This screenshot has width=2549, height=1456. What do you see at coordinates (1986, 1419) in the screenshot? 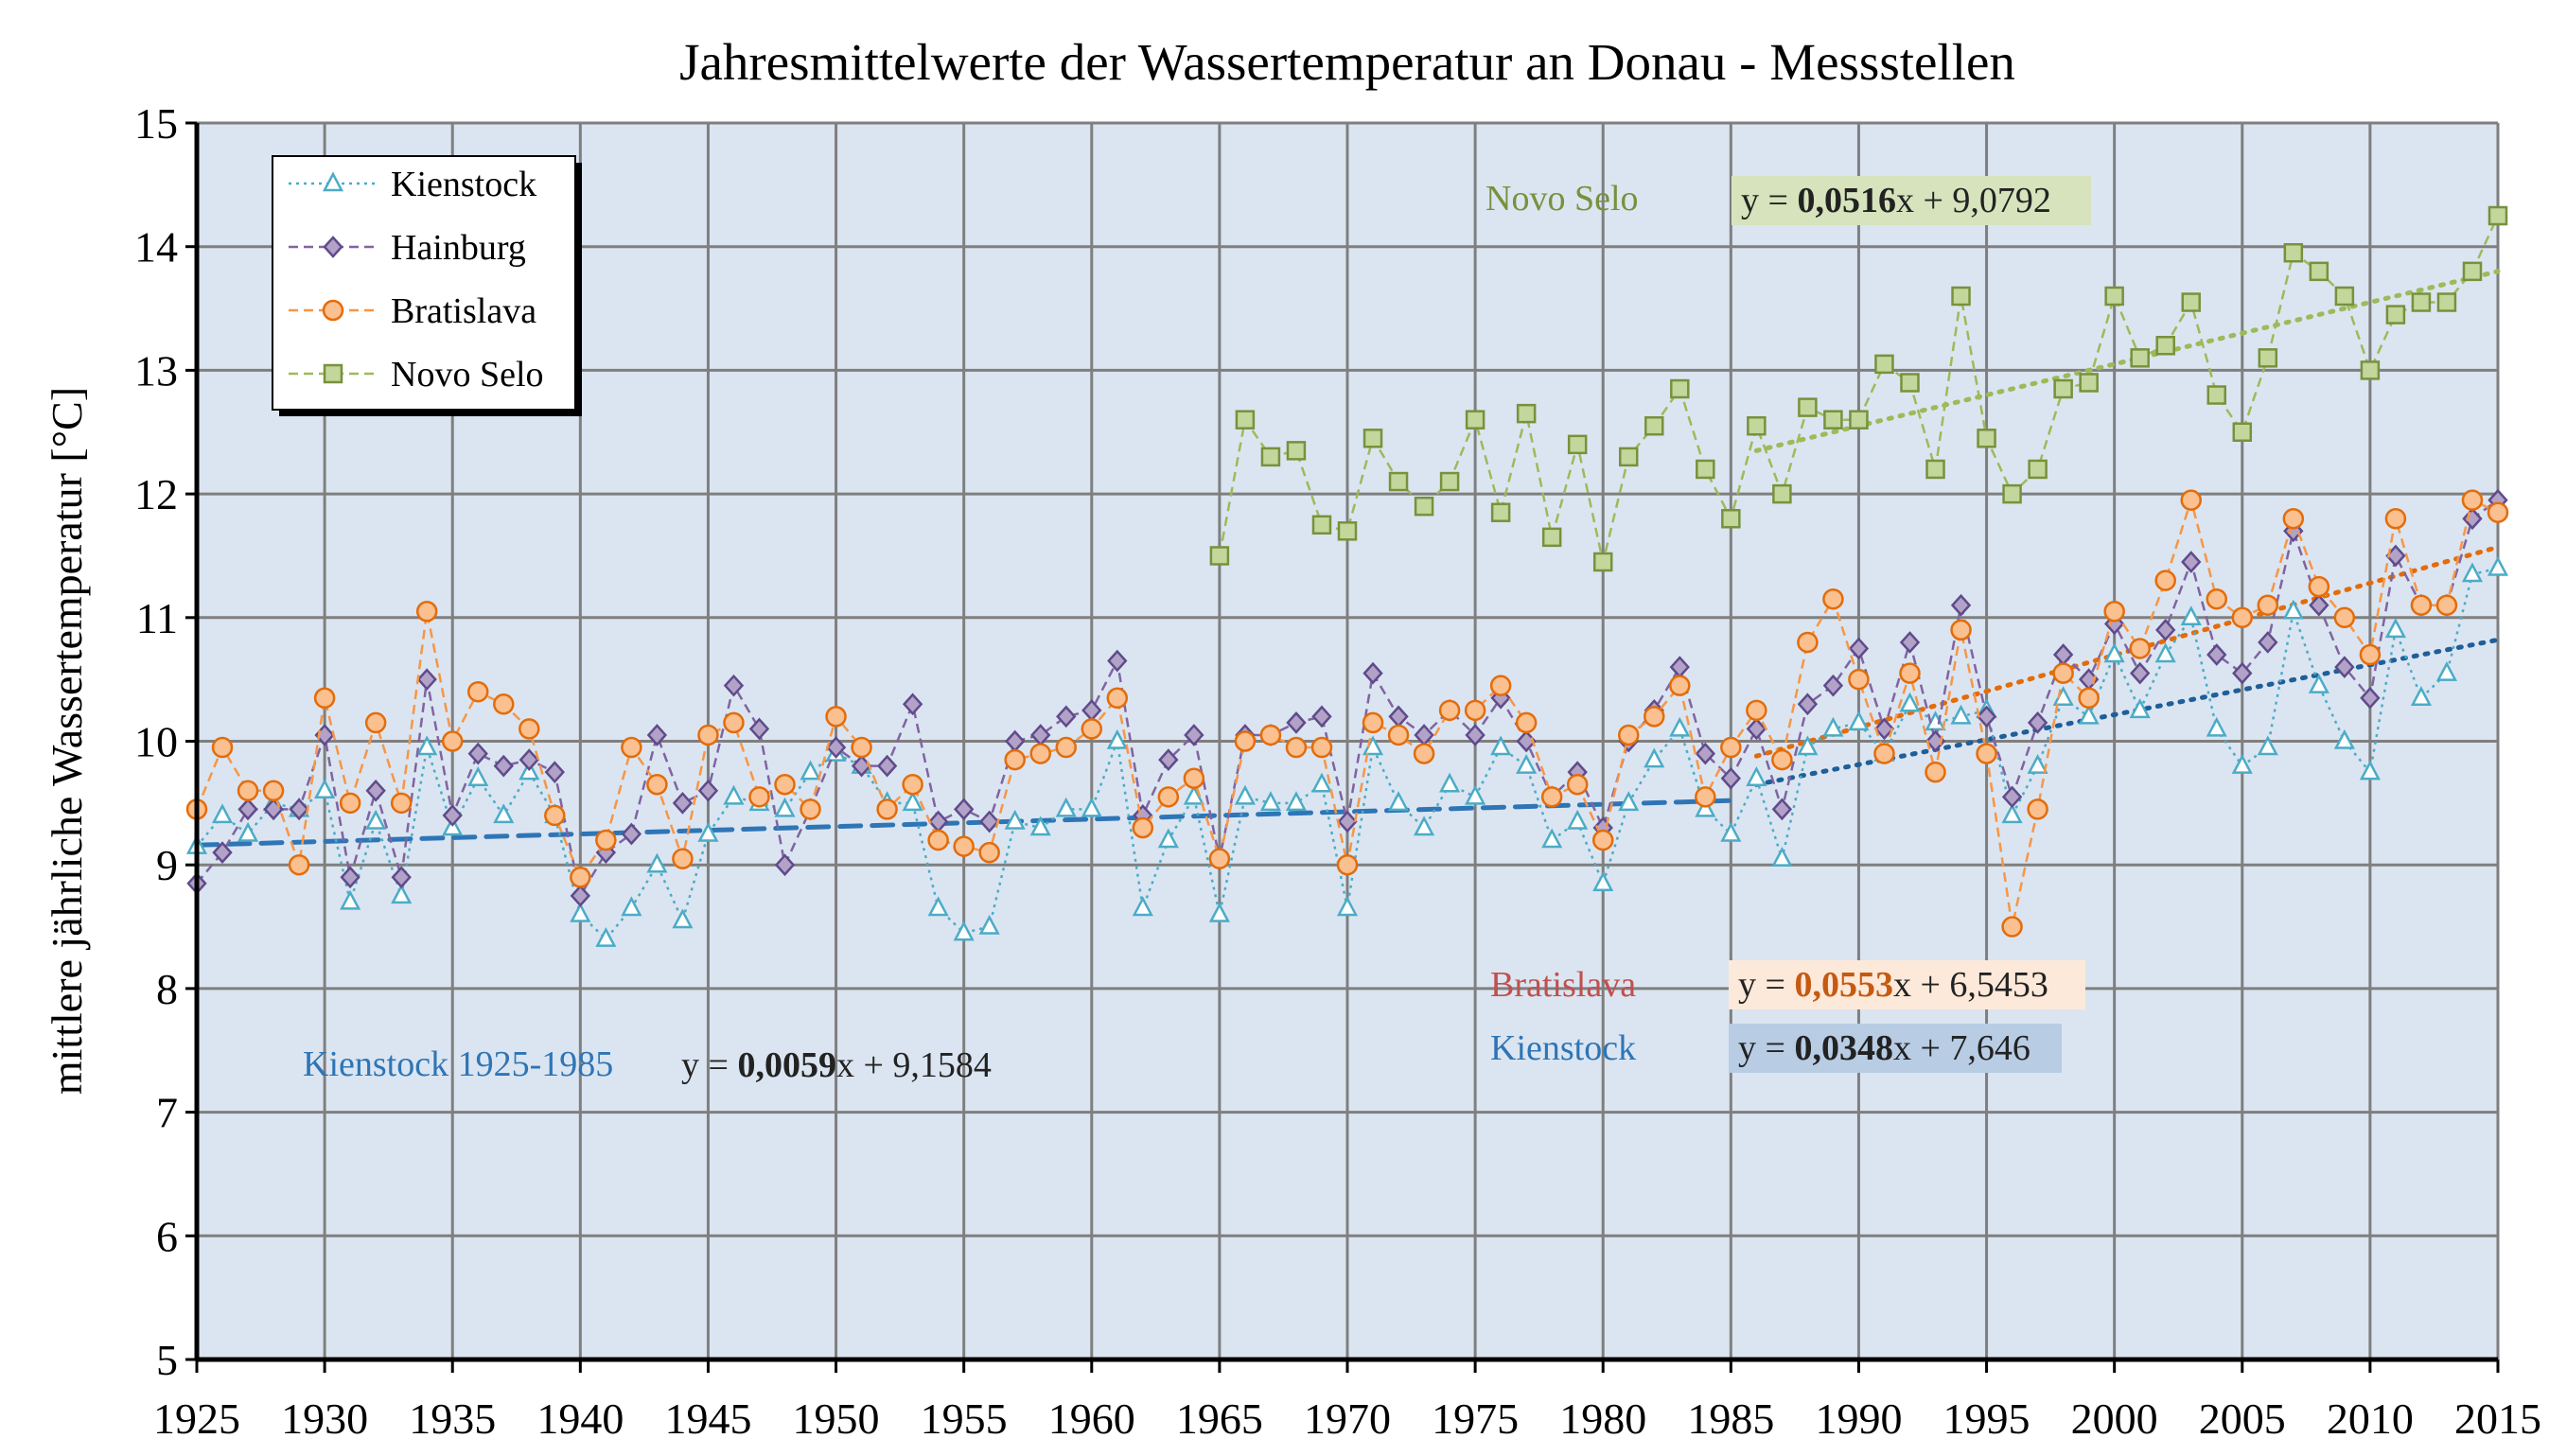
I see `x-tick-label: 1995` at bounding box center [1986, 1419].